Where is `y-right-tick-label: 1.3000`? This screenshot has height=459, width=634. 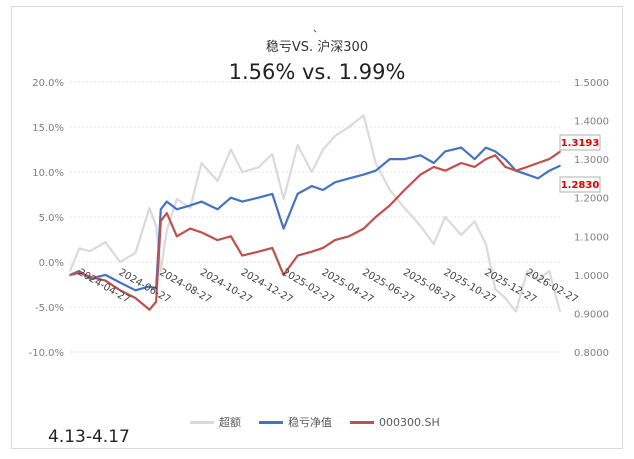 y-right-tick-label: 1.3000 is located at coordinates (591, 160).